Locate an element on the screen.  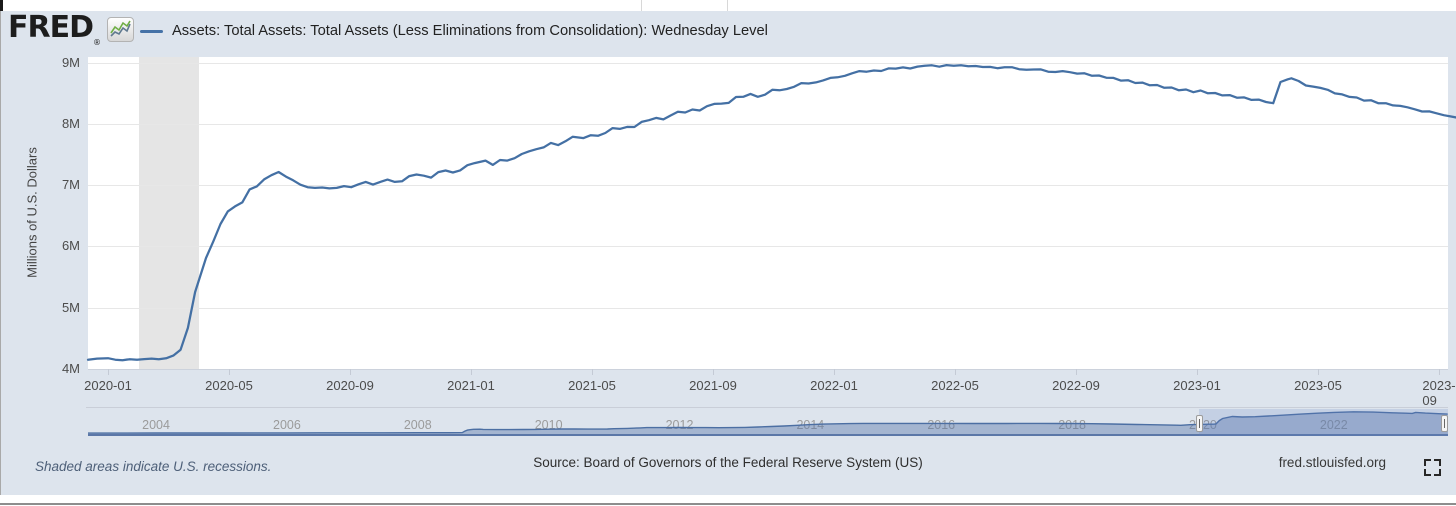
navigator-year-label: 2010 is located at coordinates (548, 425).